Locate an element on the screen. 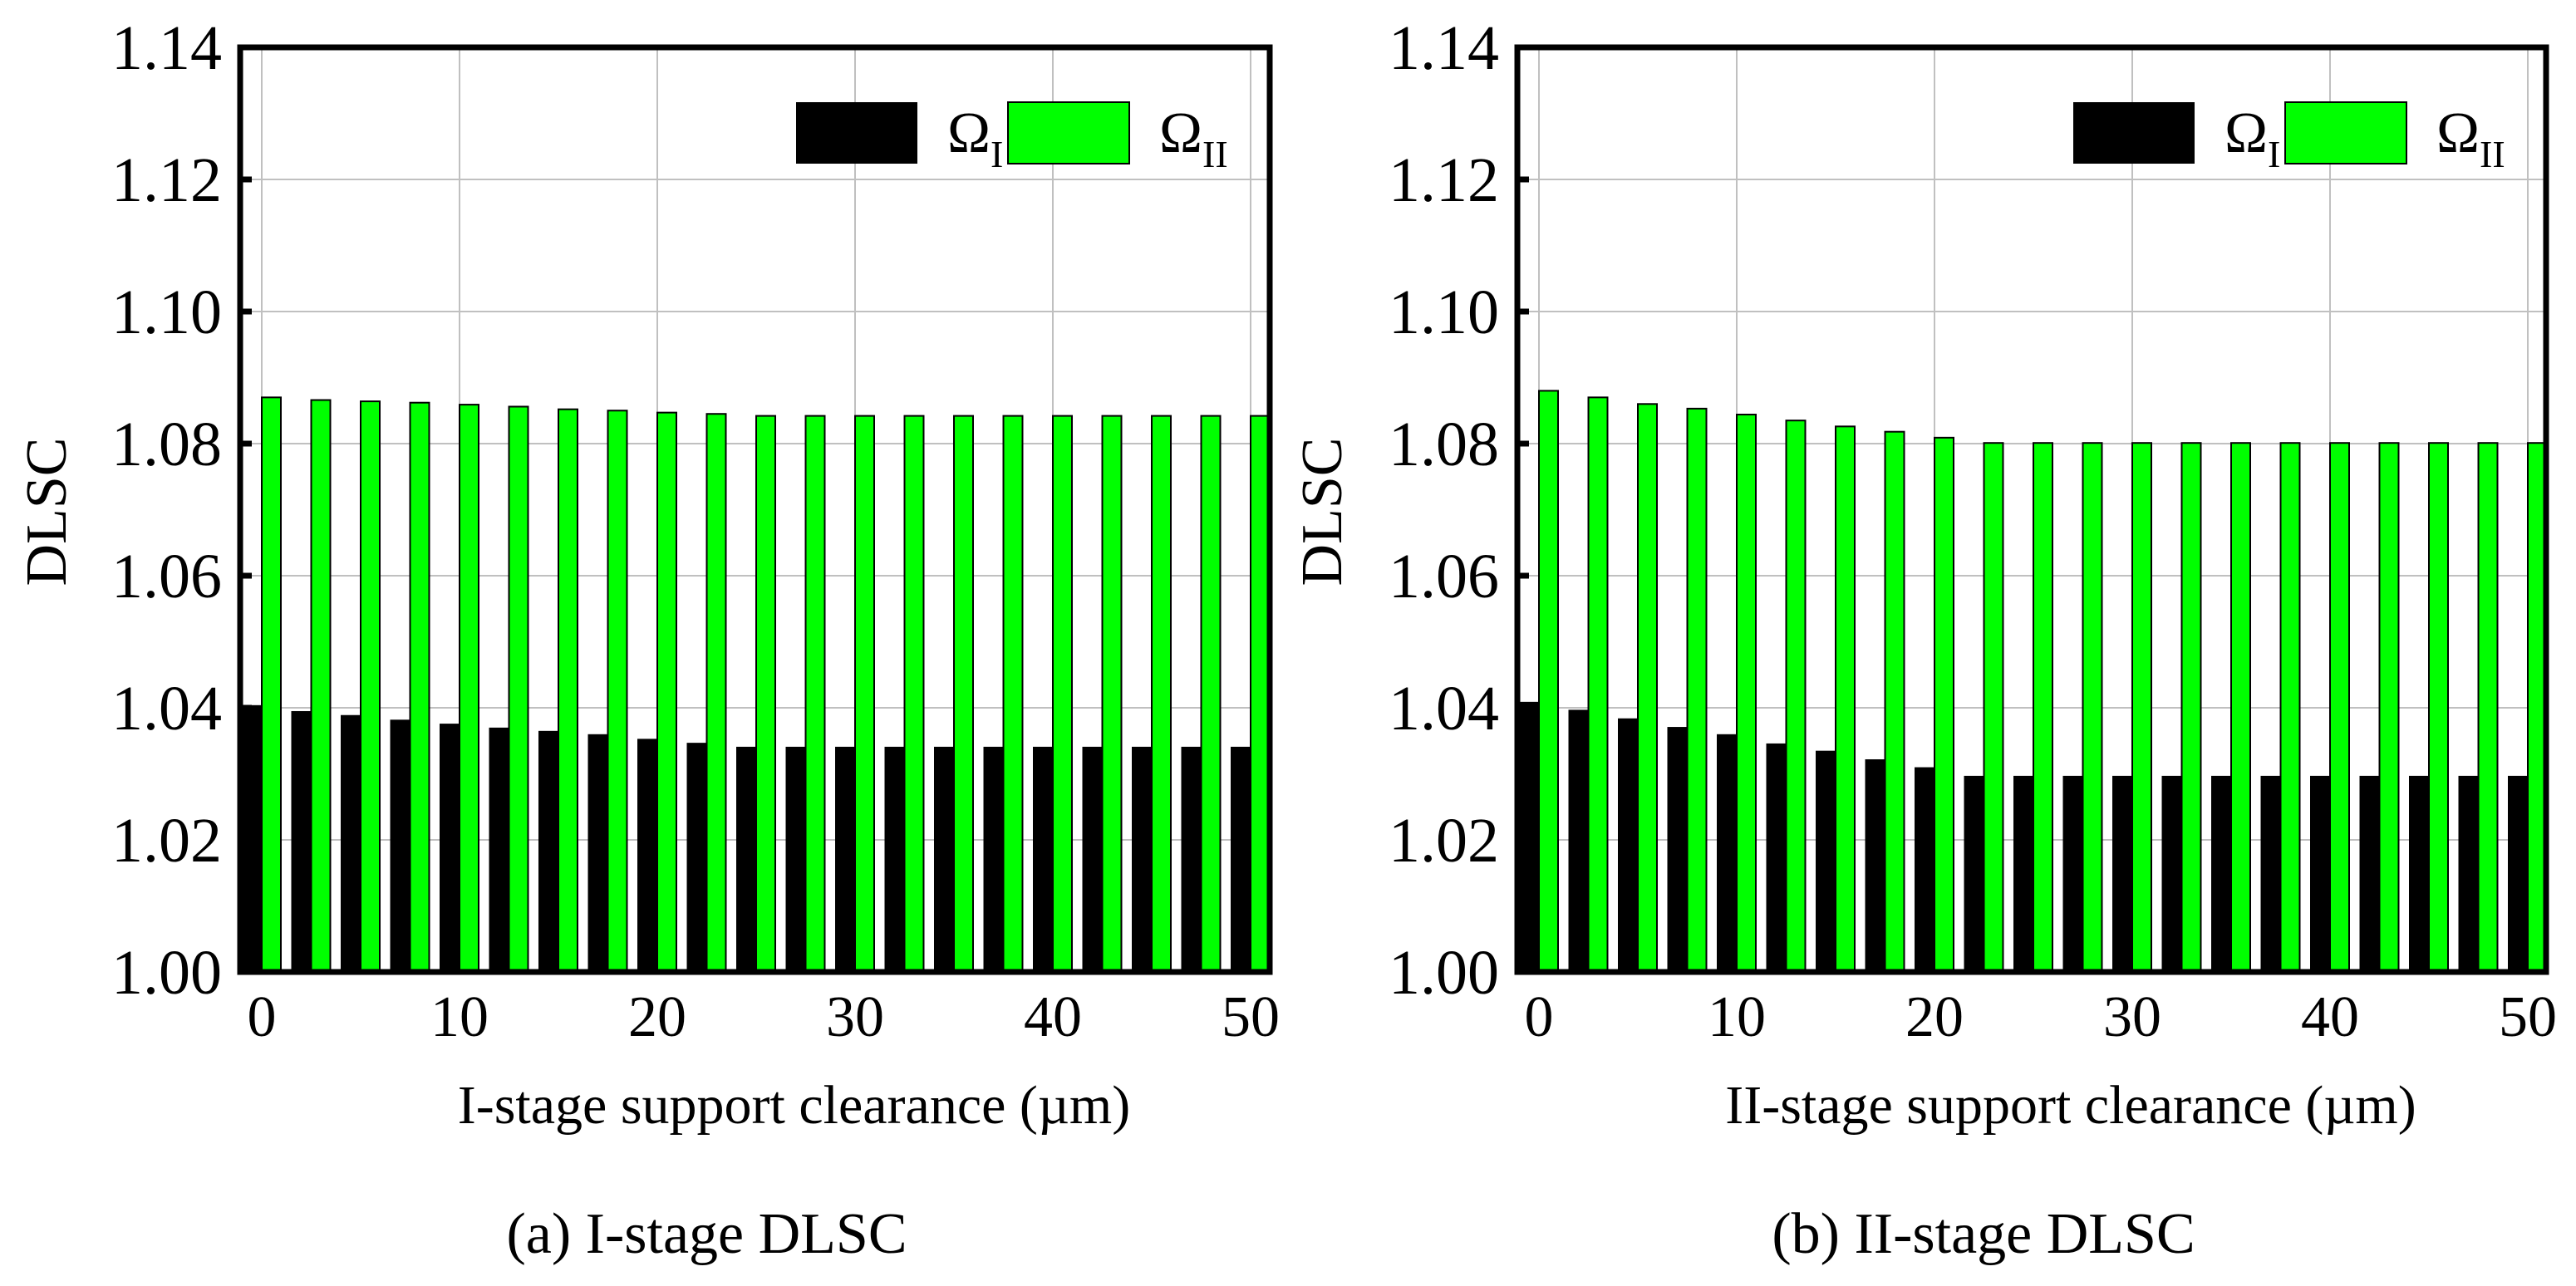 The width and height of the screenshot is (2576, 1286). x-tick-label: 20 is located at coordinates (1935, 1017).